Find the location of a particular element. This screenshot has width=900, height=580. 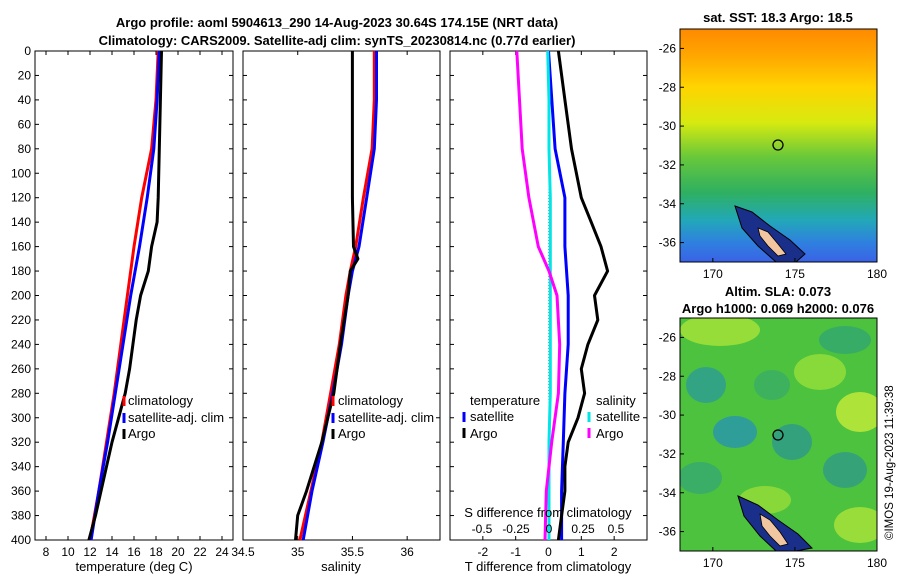

x-tick-label: 16 is located at coordinates (134, 552).